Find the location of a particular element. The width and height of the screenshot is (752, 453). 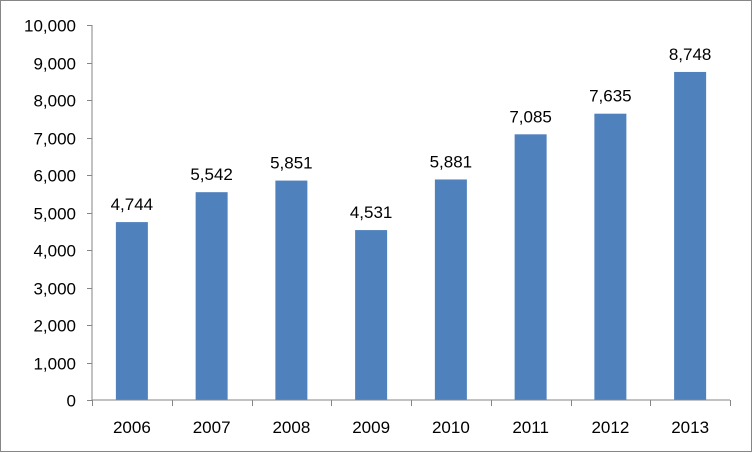

y-tick-label: 9,000 is located at coordinates (54, 64).